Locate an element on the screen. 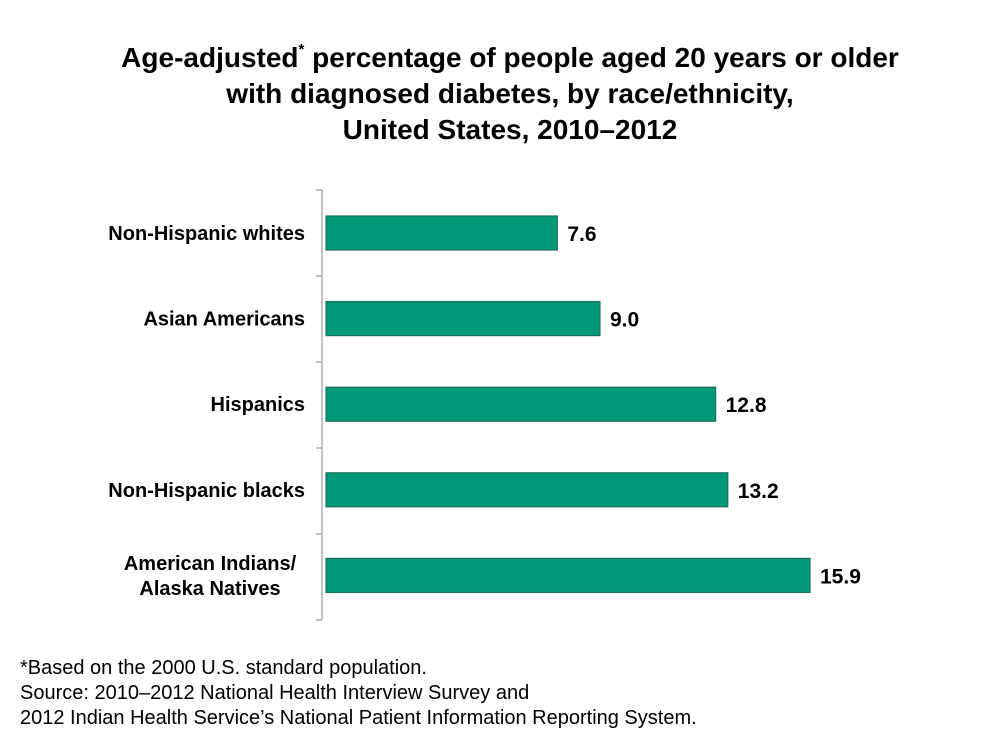  category-label: American Indians/ is located at coordinates (210, 564).